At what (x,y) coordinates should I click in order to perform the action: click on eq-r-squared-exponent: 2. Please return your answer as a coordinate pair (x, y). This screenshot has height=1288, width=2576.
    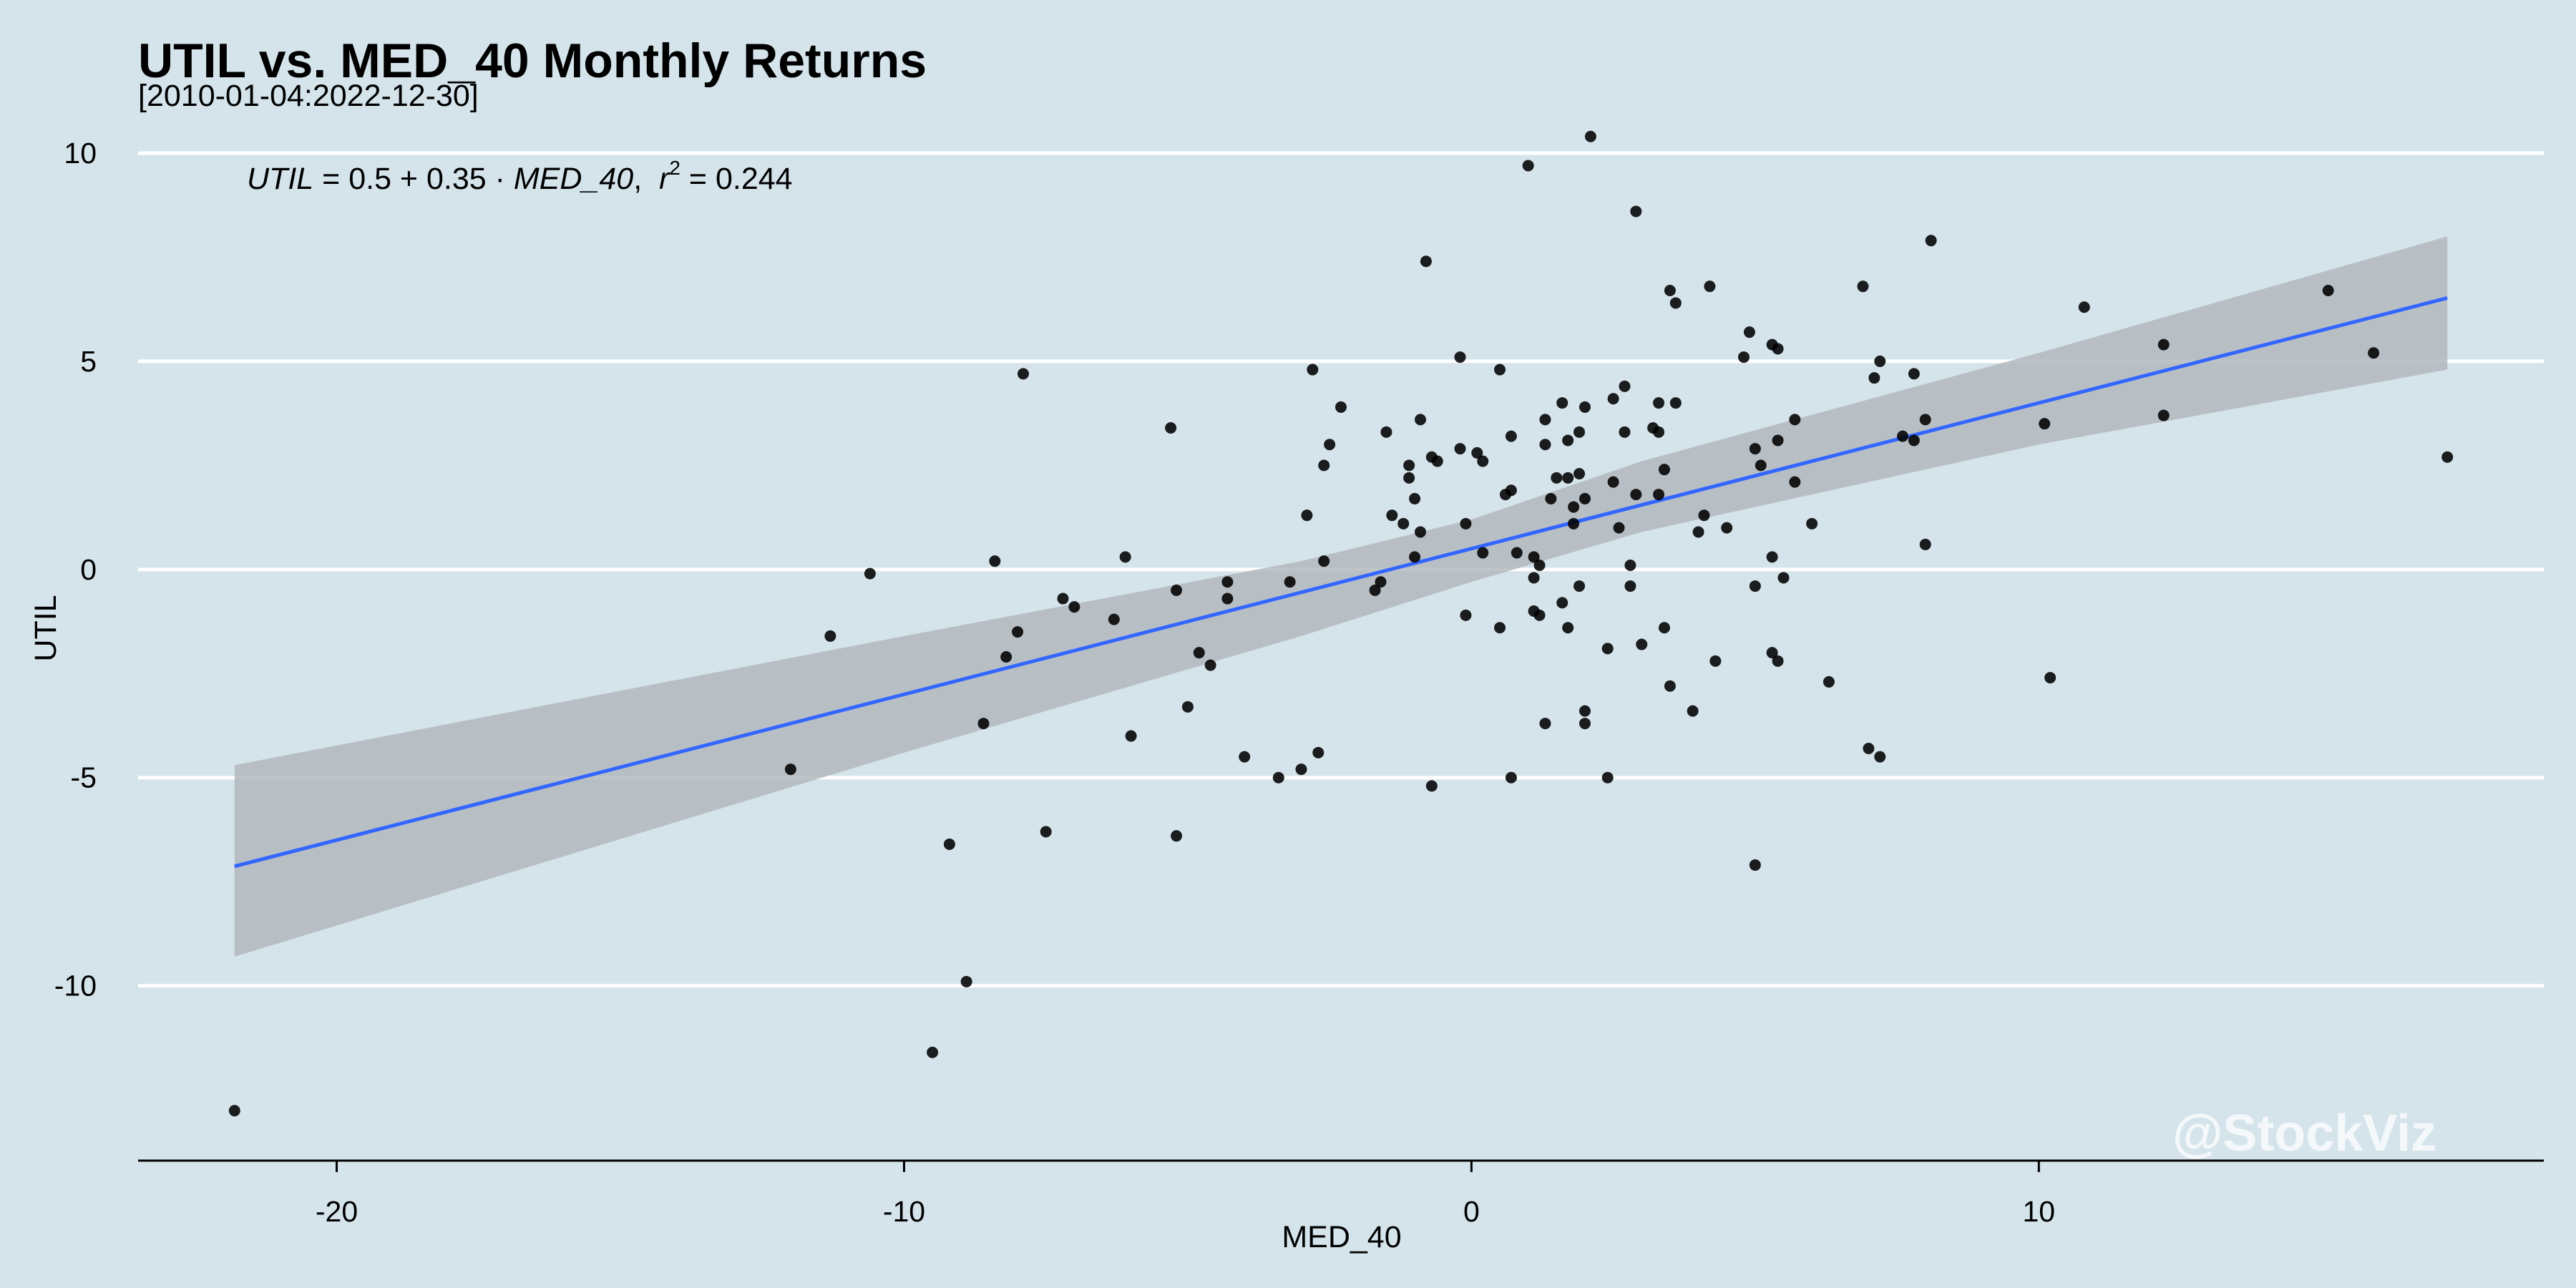
    Looking at the image, I should click on (674, 168).